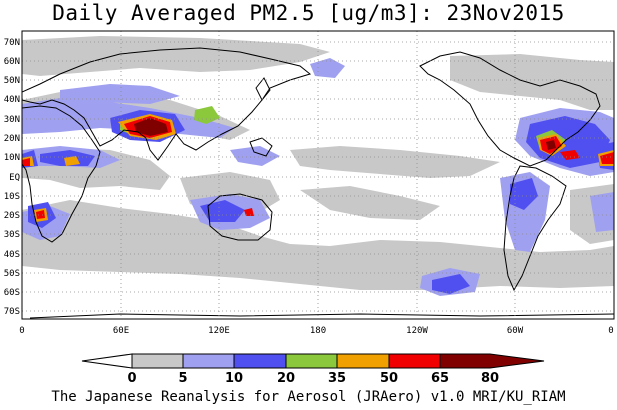 The image size is (617, 410). Describe the element at coordinates (440, 378) in the screenshot. I see `colorbar-label: 65` at that location.